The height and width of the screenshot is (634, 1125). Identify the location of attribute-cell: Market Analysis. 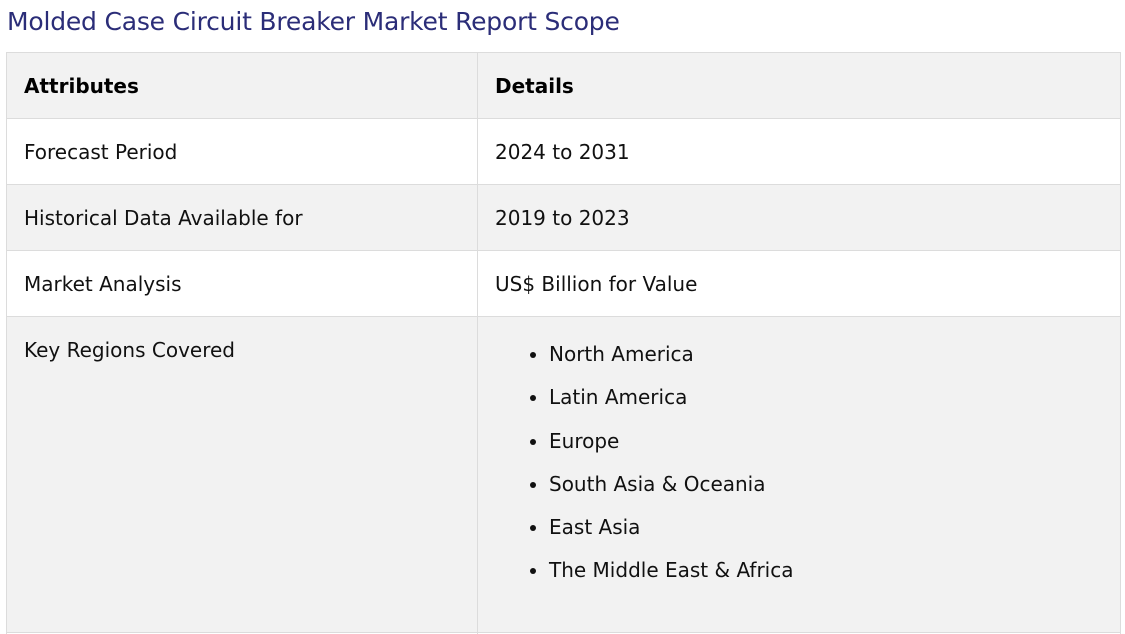
(242, 283).